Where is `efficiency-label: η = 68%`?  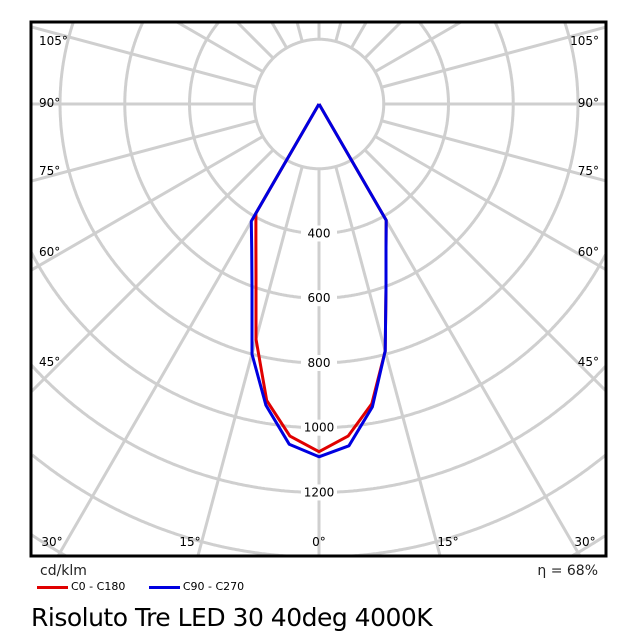 efficiency-label: η = 68% is located at coordinates (567, 571).